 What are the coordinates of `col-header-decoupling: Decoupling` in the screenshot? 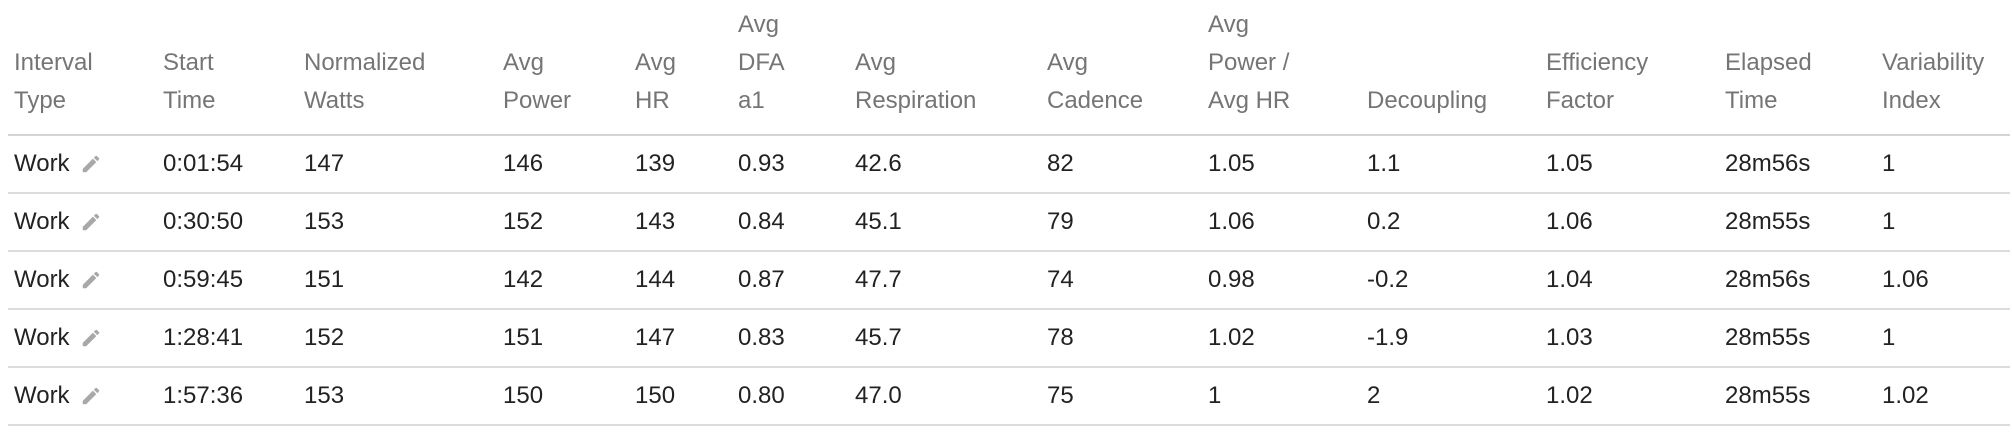 It's located at (1450, 68).